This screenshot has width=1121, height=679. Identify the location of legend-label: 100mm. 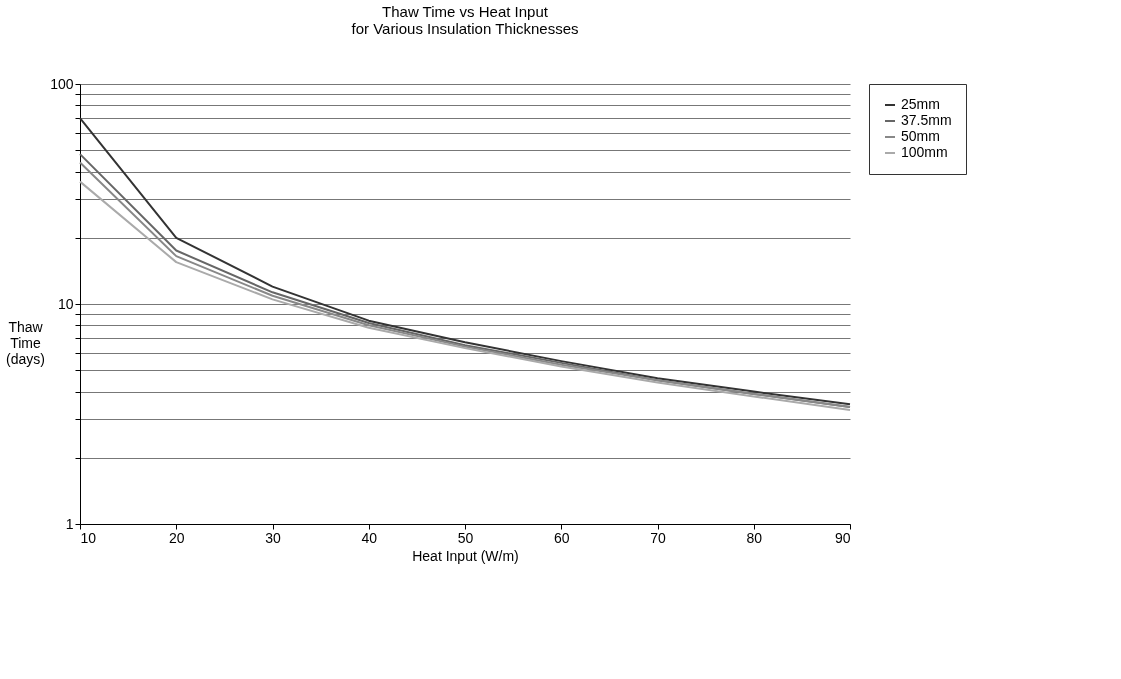
(924, 152).